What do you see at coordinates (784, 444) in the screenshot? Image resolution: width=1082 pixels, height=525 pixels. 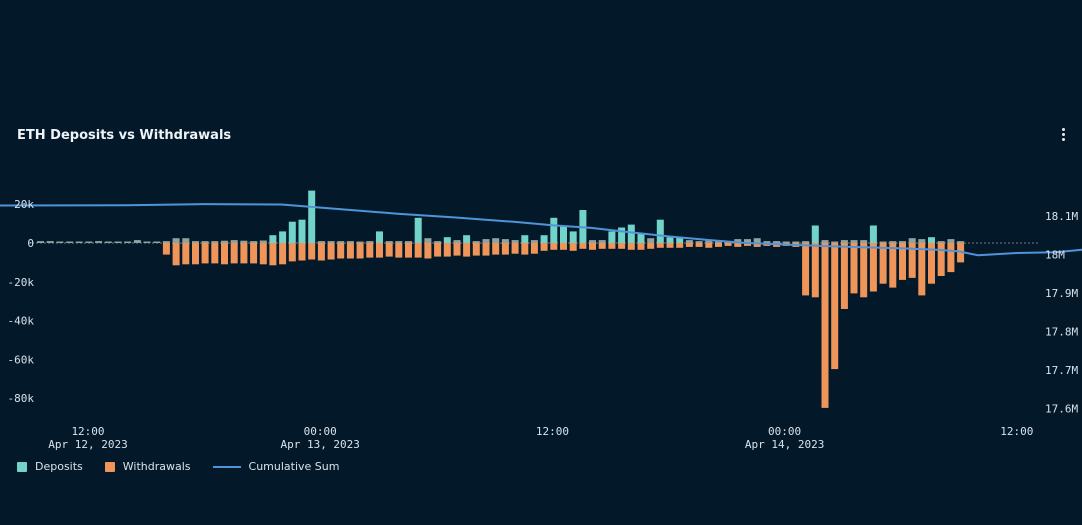 I see `x-axis-date-label: Apr 14, 2023` at bounding box center [784, 444].